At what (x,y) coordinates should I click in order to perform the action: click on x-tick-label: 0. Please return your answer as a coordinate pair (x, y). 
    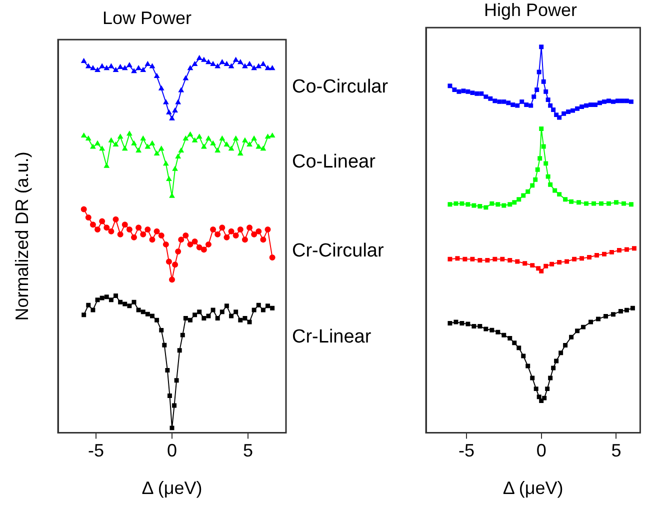
    Looking at the image, I should click on (172, 450).